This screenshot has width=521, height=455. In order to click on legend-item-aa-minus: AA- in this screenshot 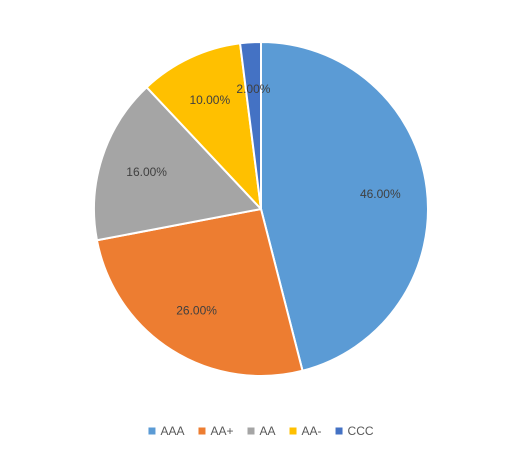, I will do `click(305, 431)`.